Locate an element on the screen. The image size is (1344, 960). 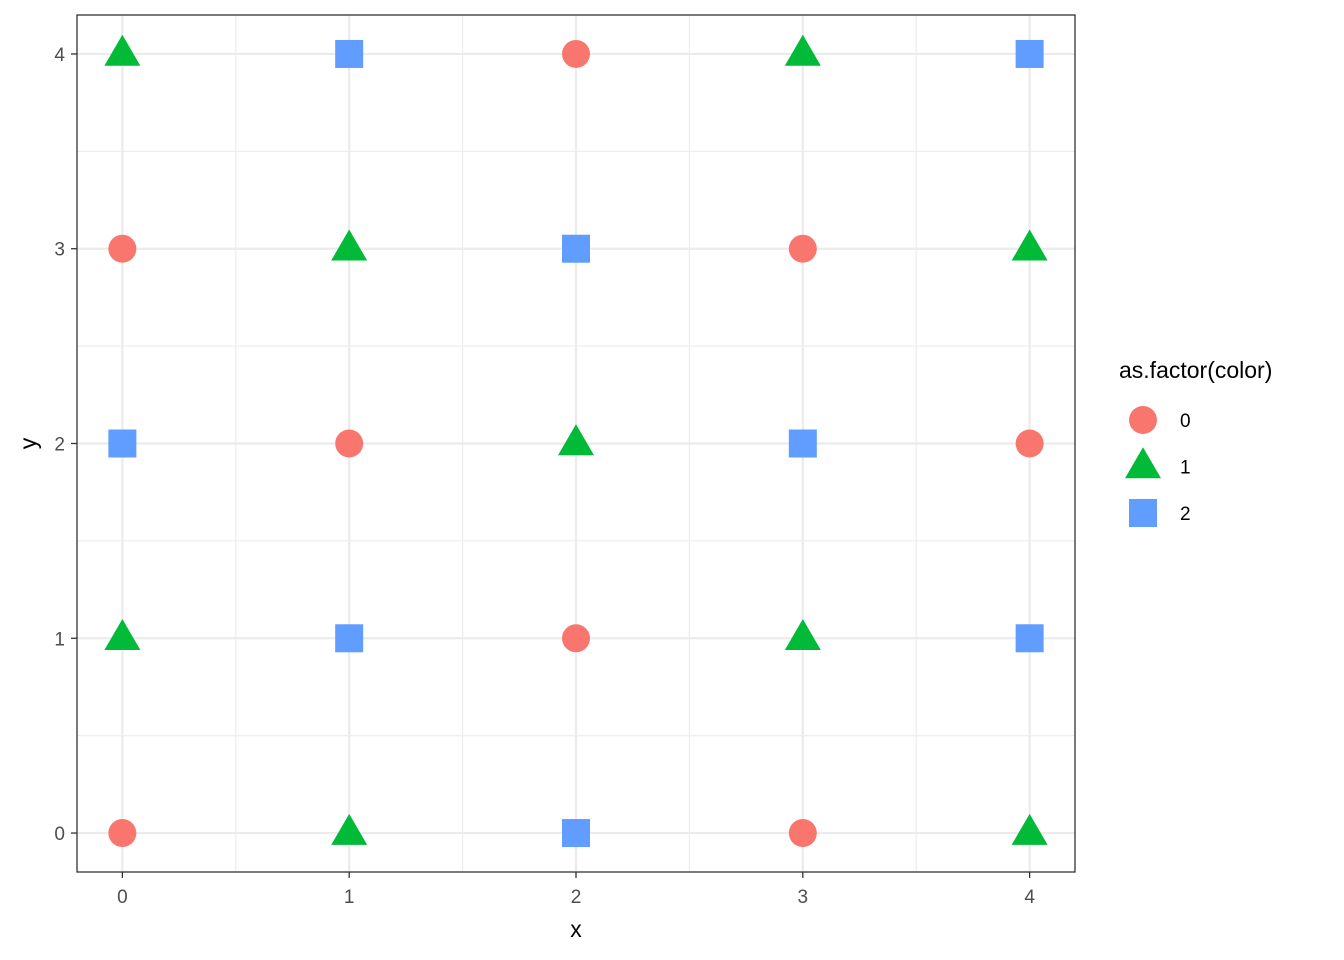
y-tick-label: 1 is located at coordinates (59, 639).